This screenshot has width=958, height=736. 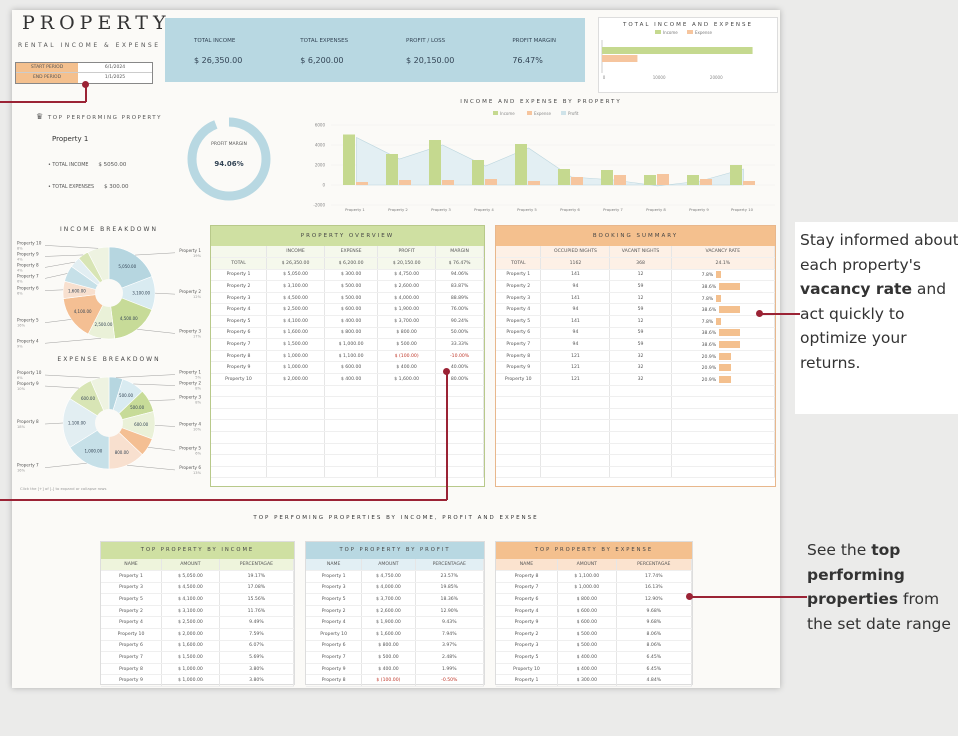 I want to click on table-cell: $ 400.00, so click(x=407, y=368).